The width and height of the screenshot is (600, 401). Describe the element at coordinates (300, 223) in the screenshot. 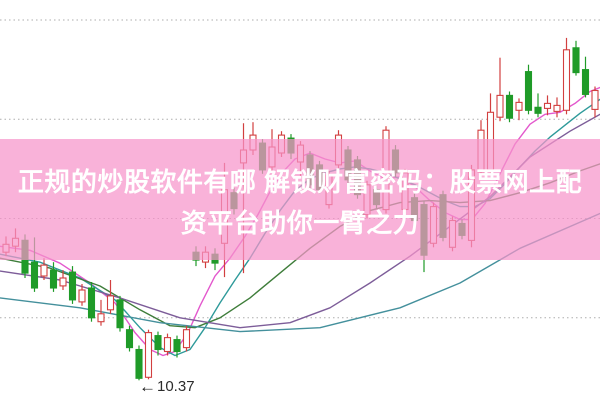

I see `promo-banner-line2: 资平台助你一臂之力` at that location.